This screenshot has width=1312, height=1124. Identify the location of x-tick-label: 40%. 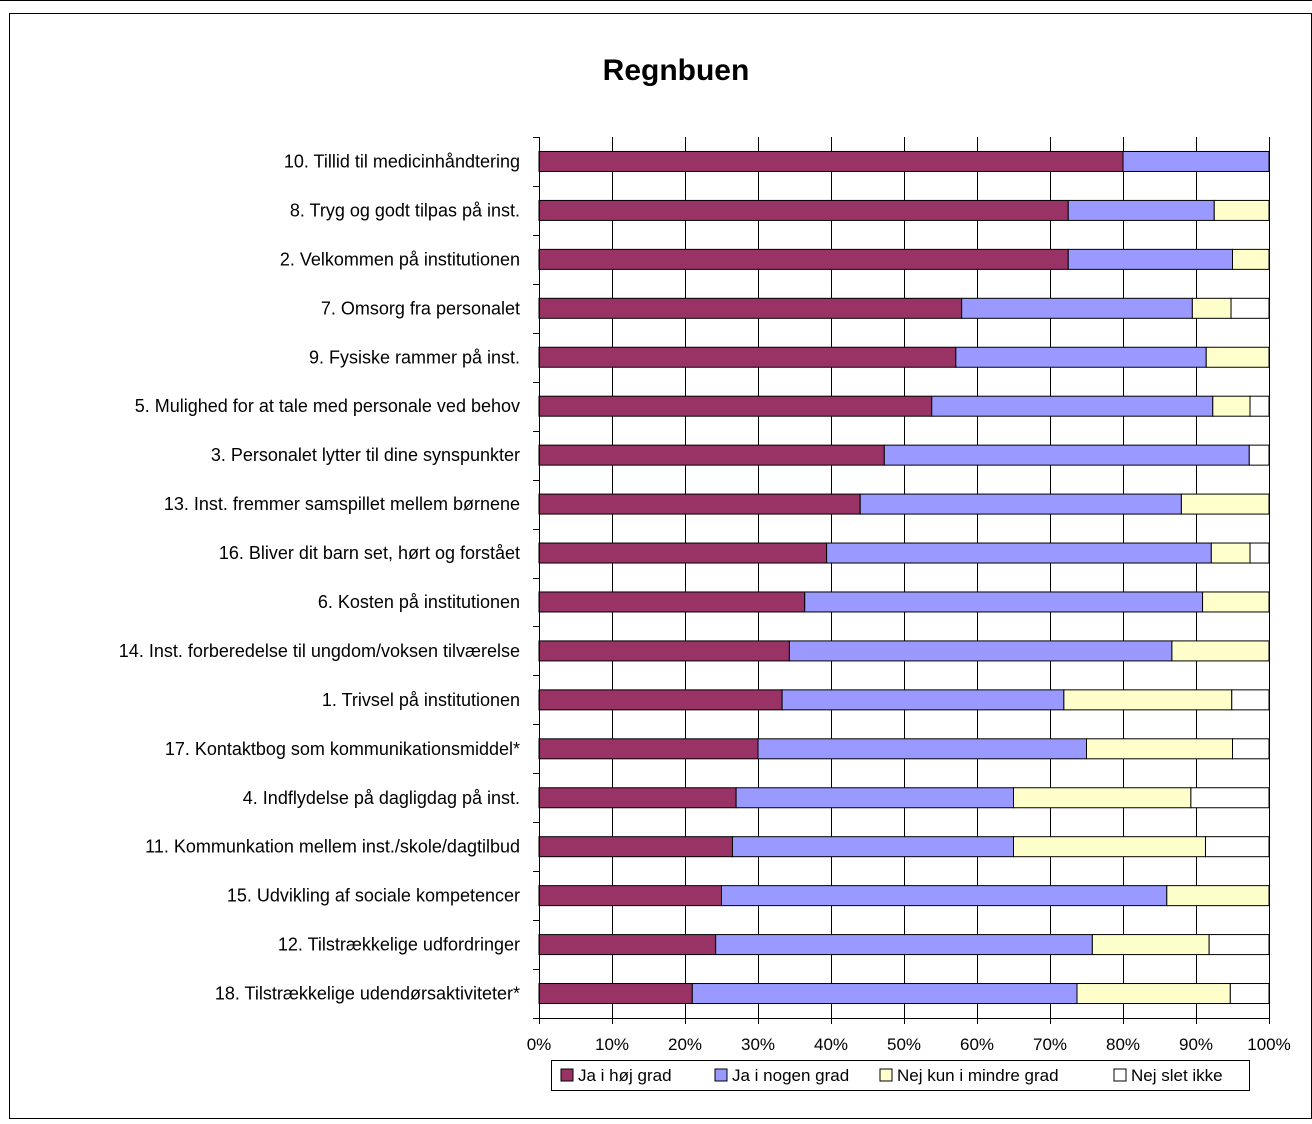
(831, 1044).